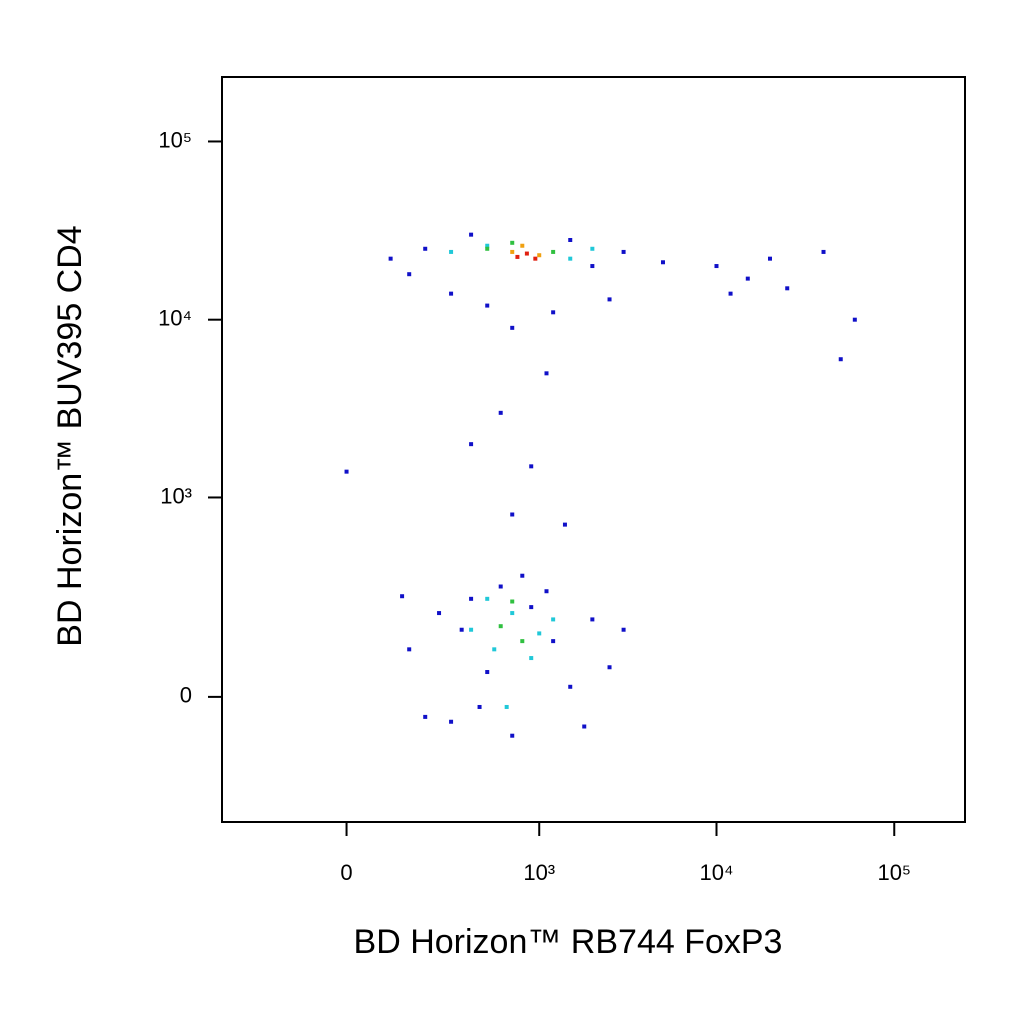 This screenshot has width=1024, height=1024. What do you see at coordinates (176, 495) in the screenshot?
I see `y-tick-label: 10³` at bounding box center [176, 495].